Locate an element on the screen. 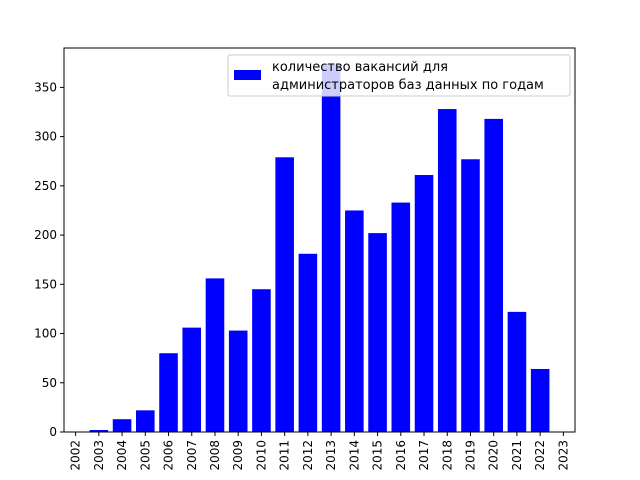 Image resolution: width=640 pixels, height=480 pixels. y-axis: 0 50 100 150 200 250 300 350 is located at coordinates (49, 259).